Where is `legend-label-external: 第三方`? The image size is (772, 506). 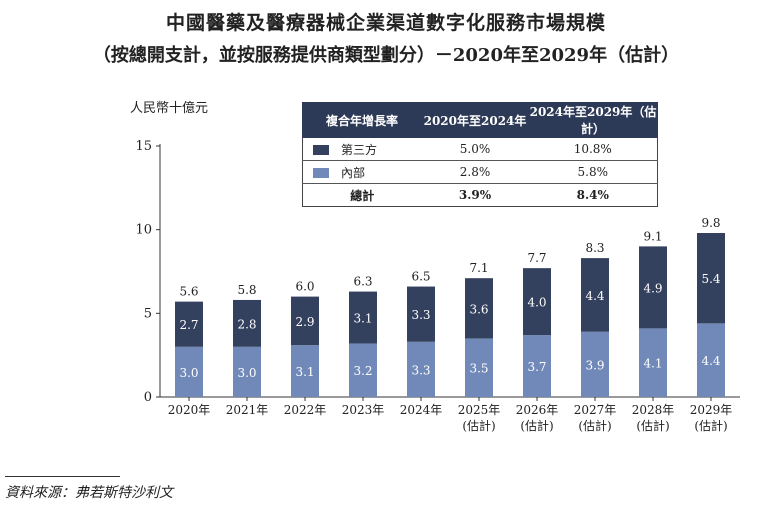
legend-label-external: 第三方 is located at coordinates (359, 149).